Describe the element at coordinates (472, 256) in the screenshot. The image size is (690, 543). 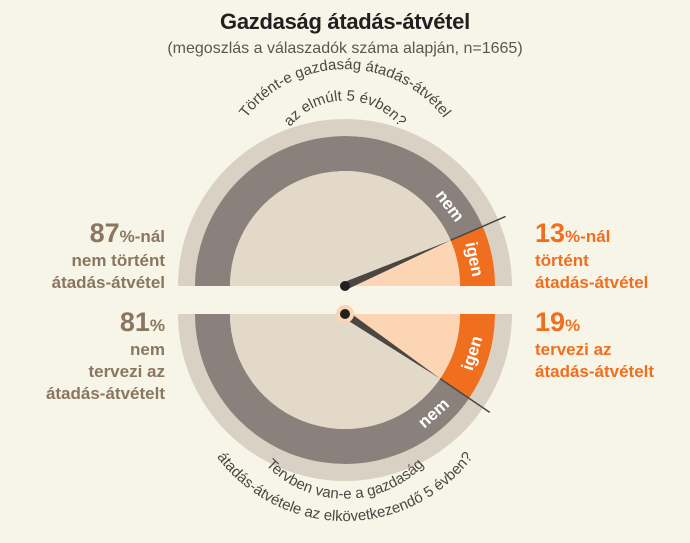
I see `top-ring-yes` at that location.